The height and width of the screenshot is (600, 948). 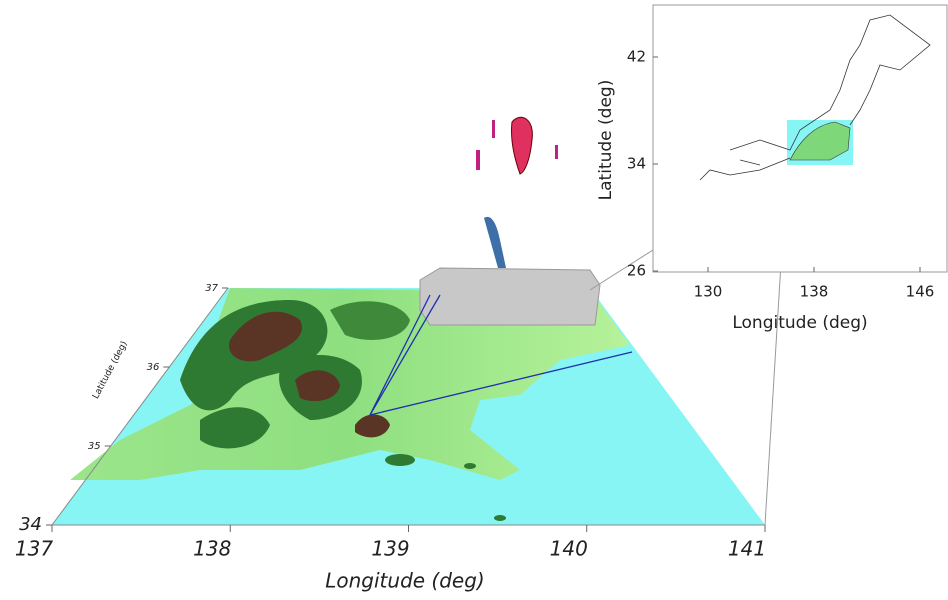 I want to click on path-line, so click(x=405, y=355).